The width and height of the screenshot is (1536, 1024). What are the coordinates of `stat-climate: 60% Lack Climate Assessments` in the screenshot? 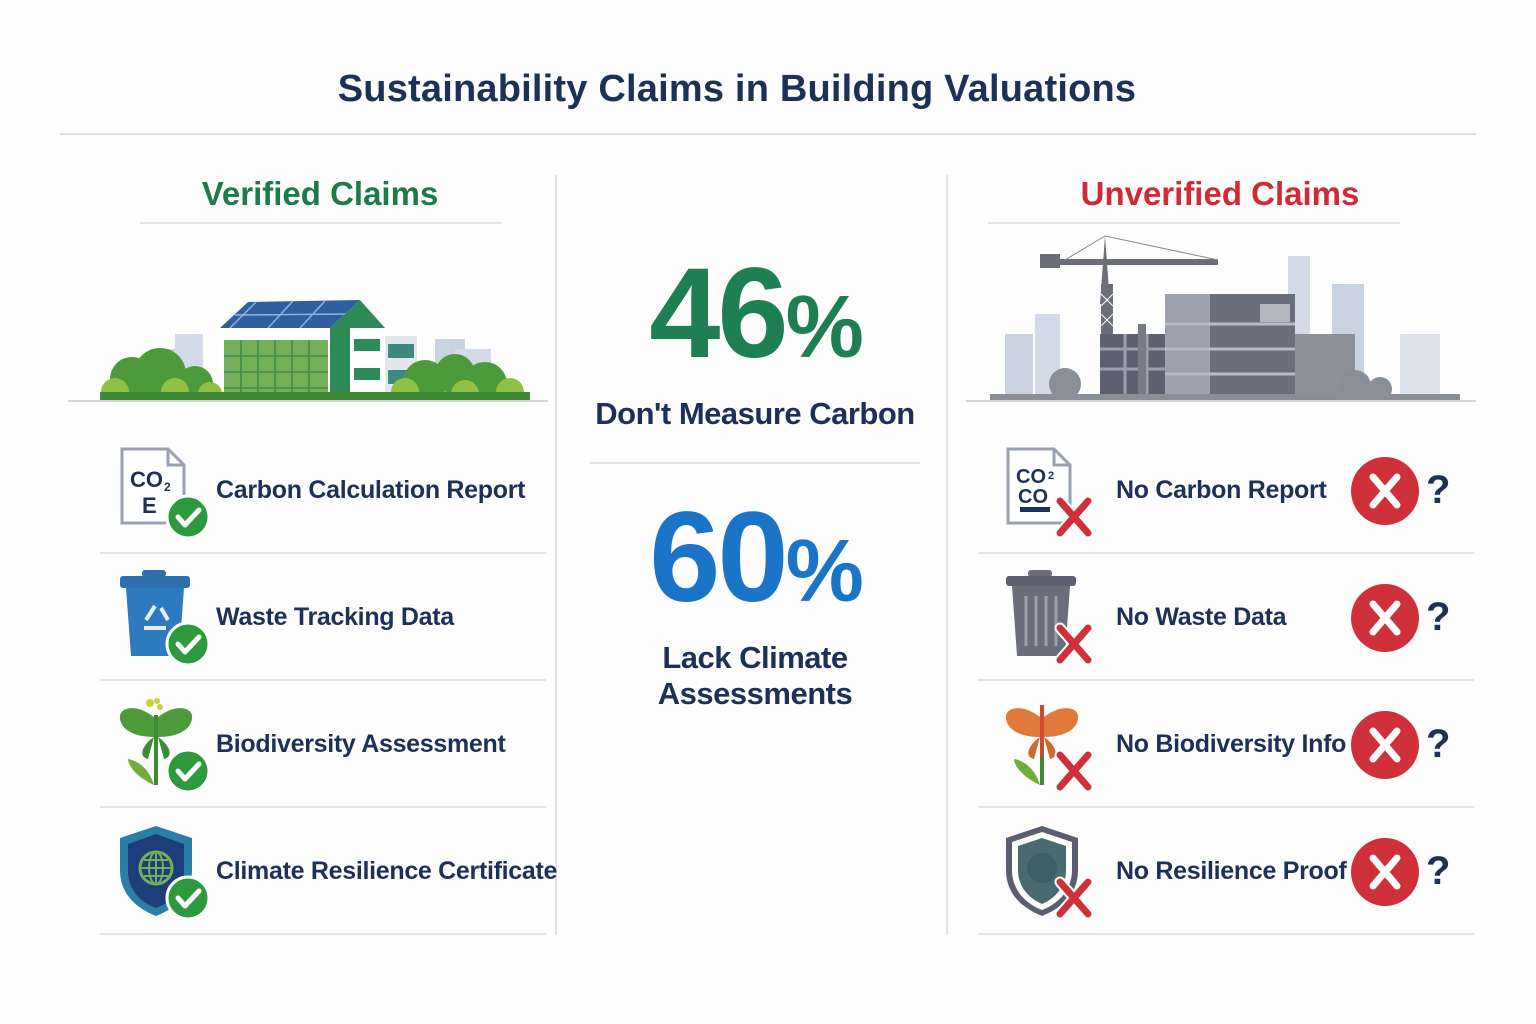 It's located at (755, 603).